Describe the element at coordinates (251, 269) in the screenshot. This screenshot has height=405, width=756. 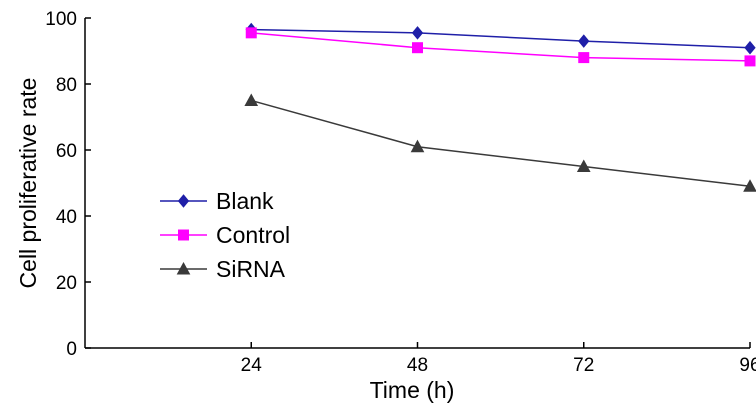
I see `legend-label-sirna: SiRNA` at that location.